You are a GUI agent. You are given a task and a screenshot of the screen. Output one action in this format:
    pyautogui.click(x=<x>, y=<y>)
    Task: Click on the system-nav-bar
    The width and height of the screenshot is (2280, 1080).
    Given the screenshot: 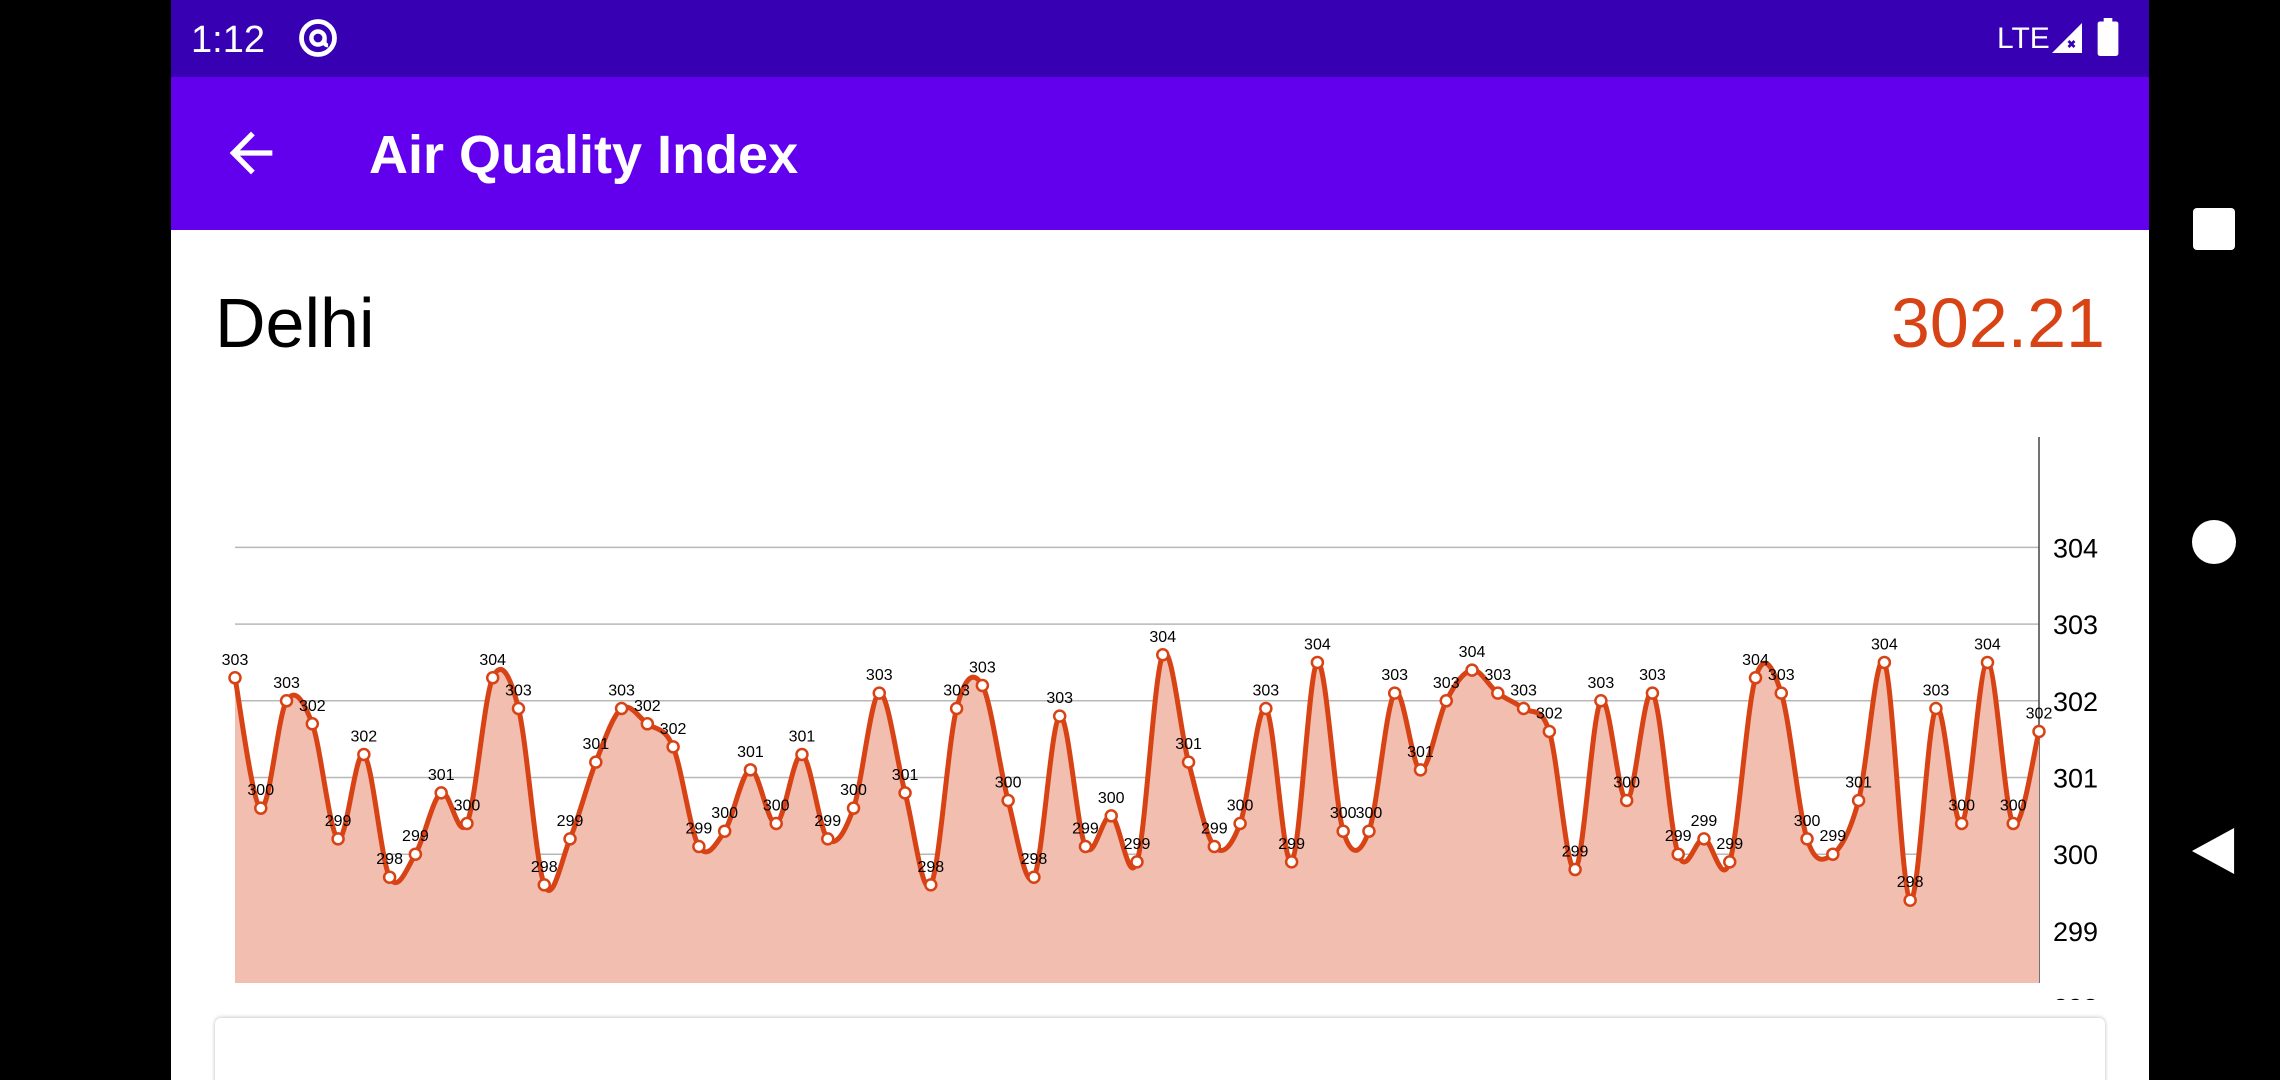 What is the action you would take?
    pyautogui.click(x=2214, y=540)
    